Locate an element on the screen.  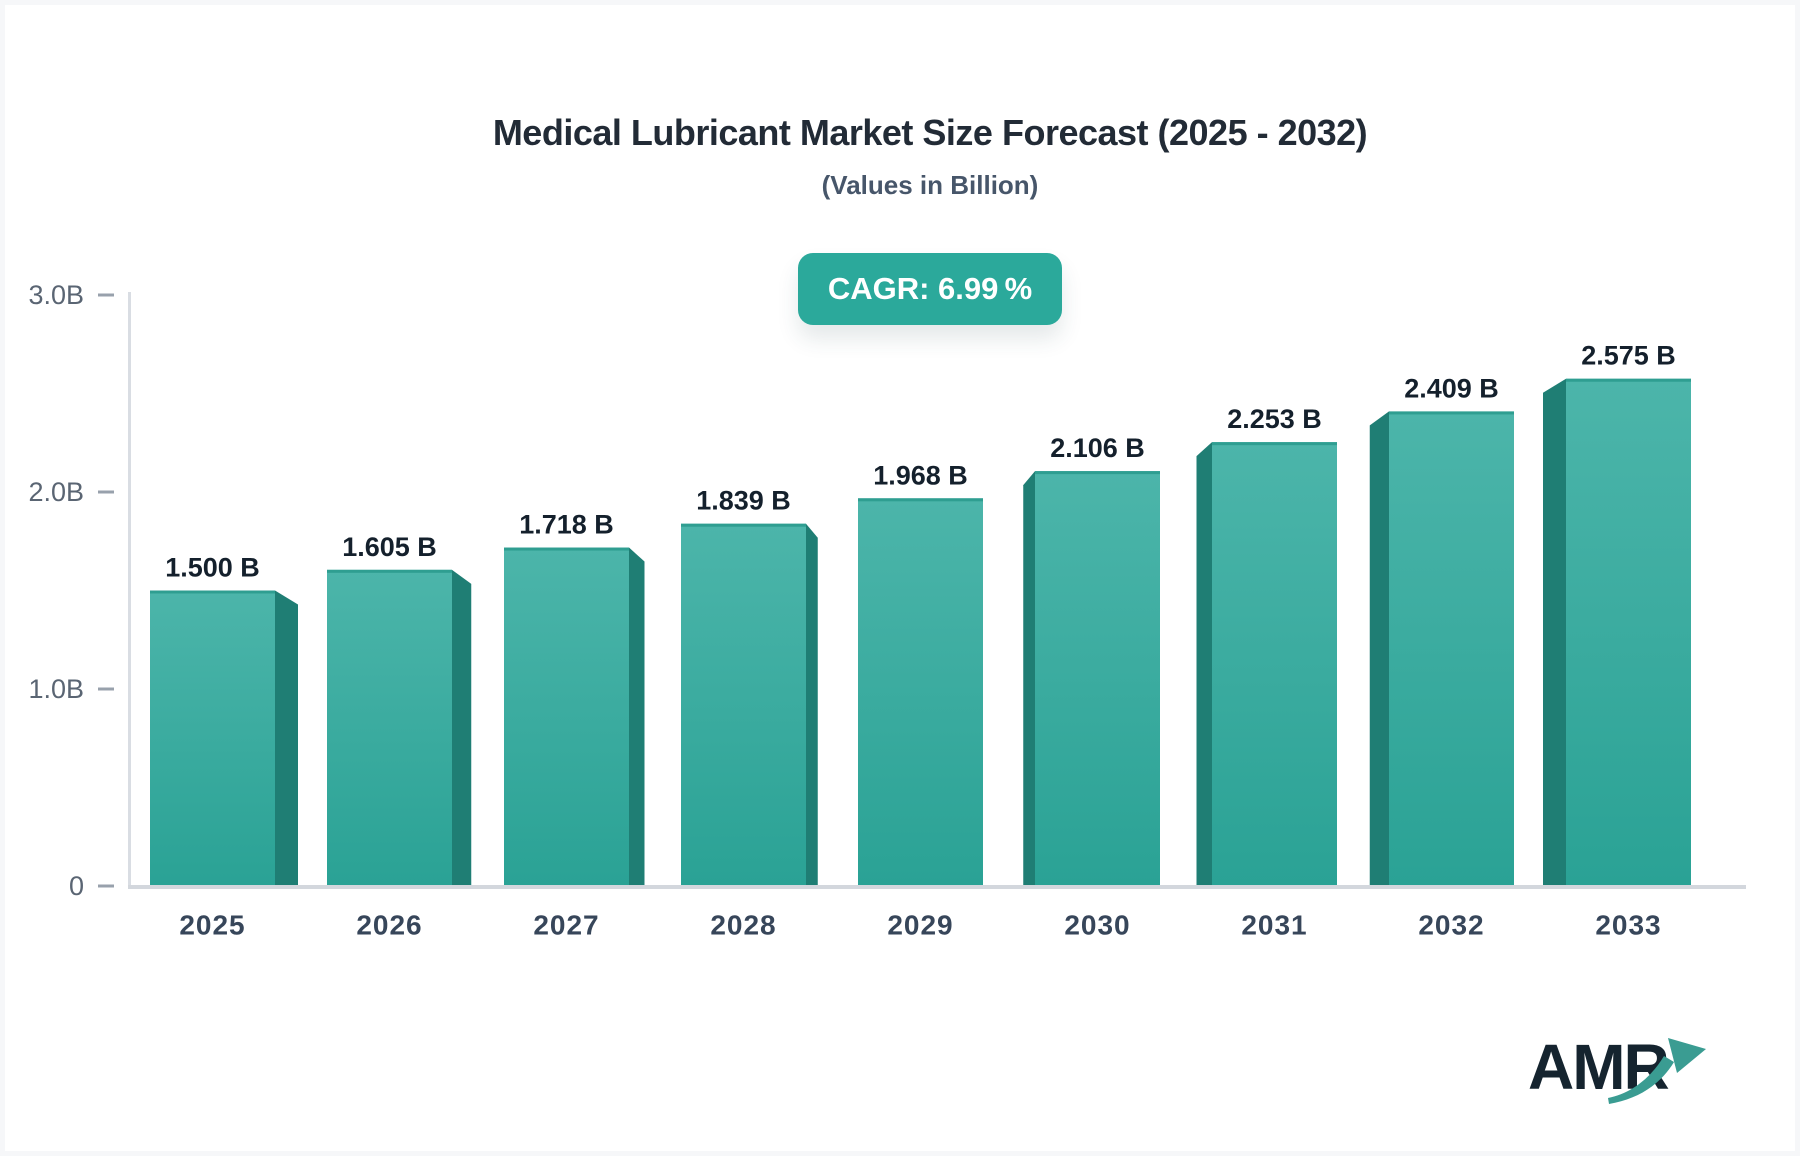
value-label-2029: 1.968 B is located at coordinates (920, 475).